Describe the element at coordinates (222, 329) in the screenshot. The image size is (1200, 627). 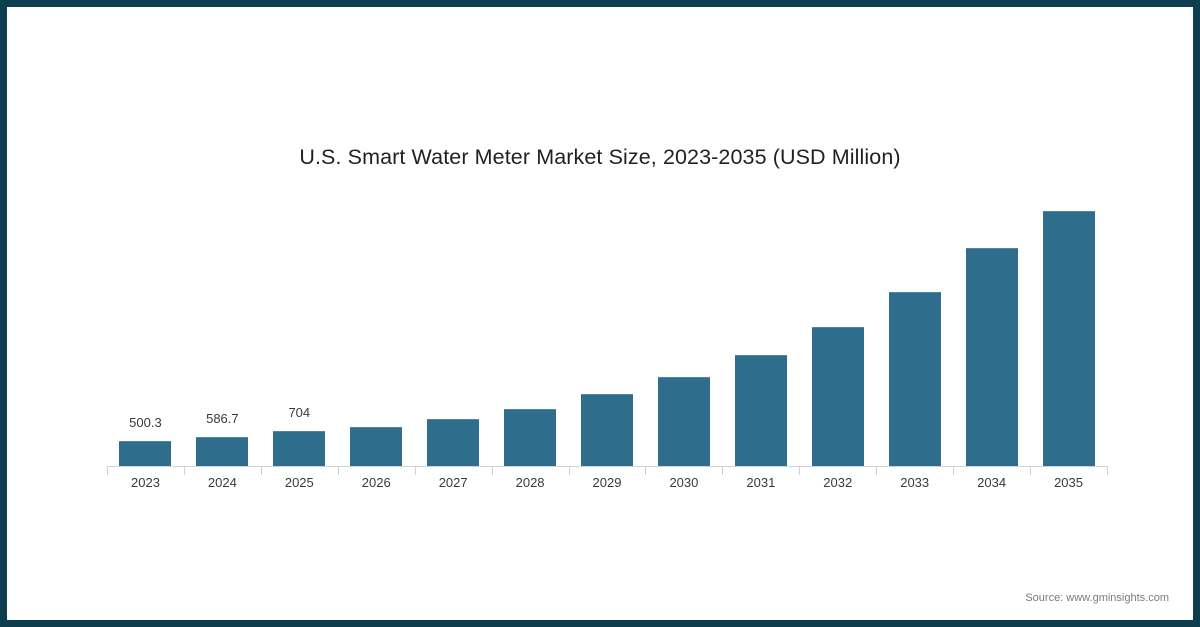
I see `bar-group: 586.7` at that location.